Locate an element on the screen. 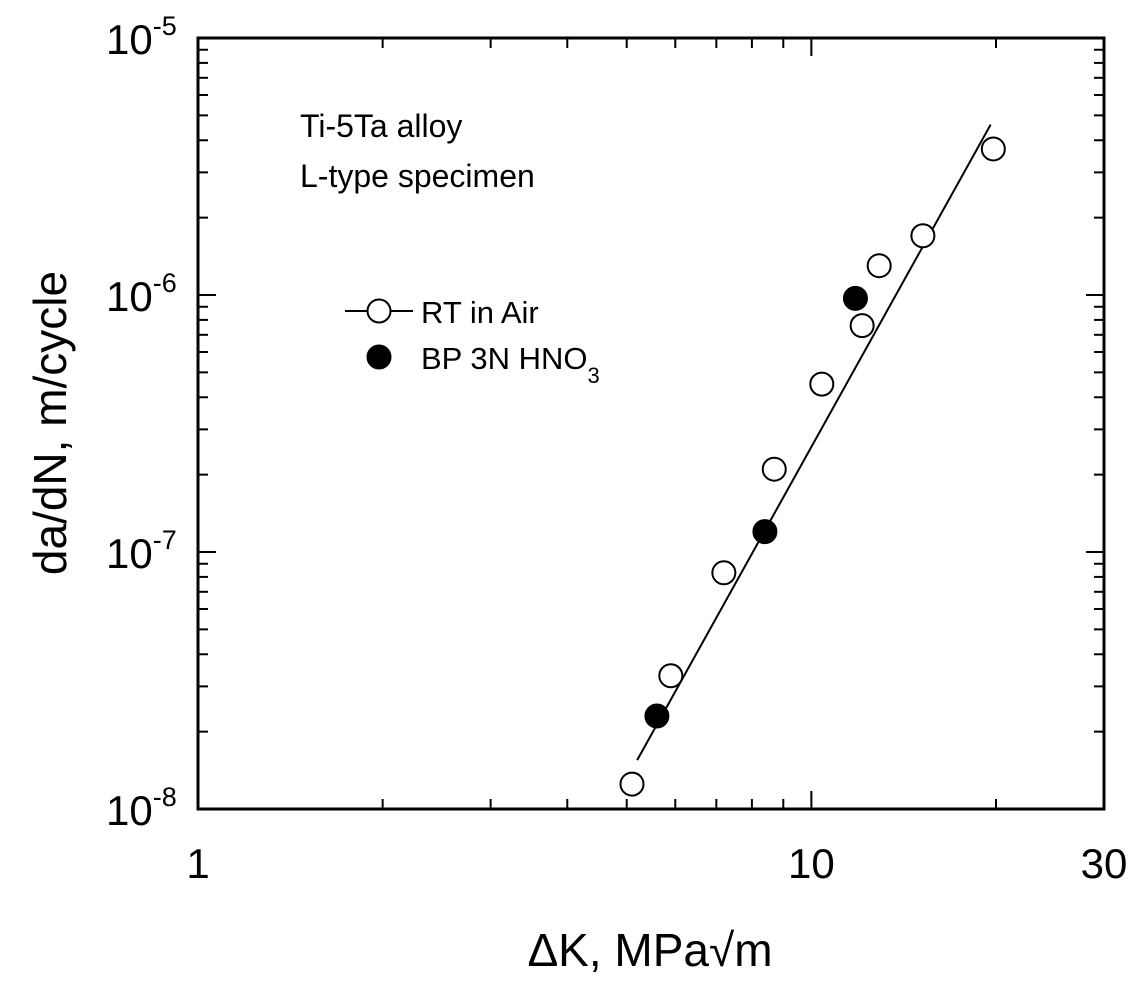 Image resolution: width=1140 pixels, height=997 pixels. y-axis-title: da/dN, m/cycle is located at coordinates (50, 423).